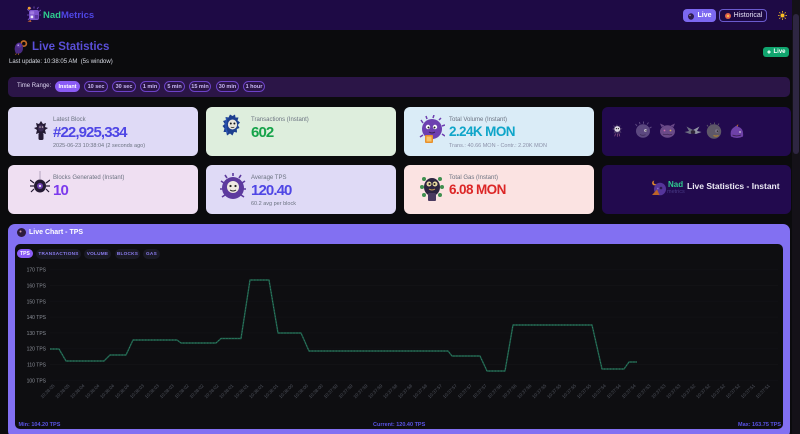  I want to click on svg-text: 130 TPS, so click(37, 334).